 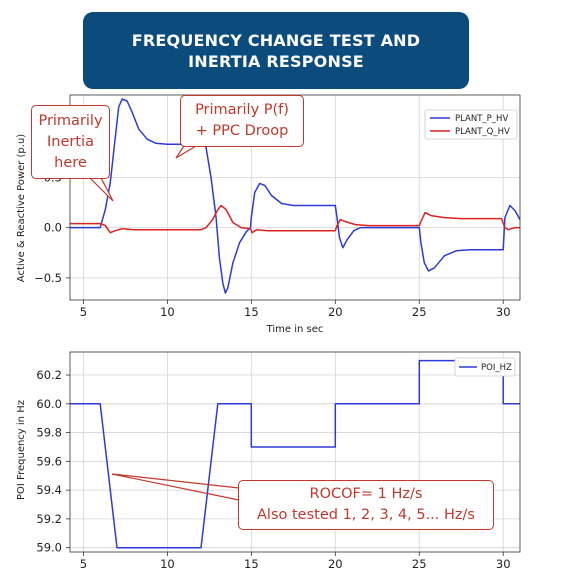 I want to click on inertia-callout-line-1: Primarily, so click(x=70, y=120).